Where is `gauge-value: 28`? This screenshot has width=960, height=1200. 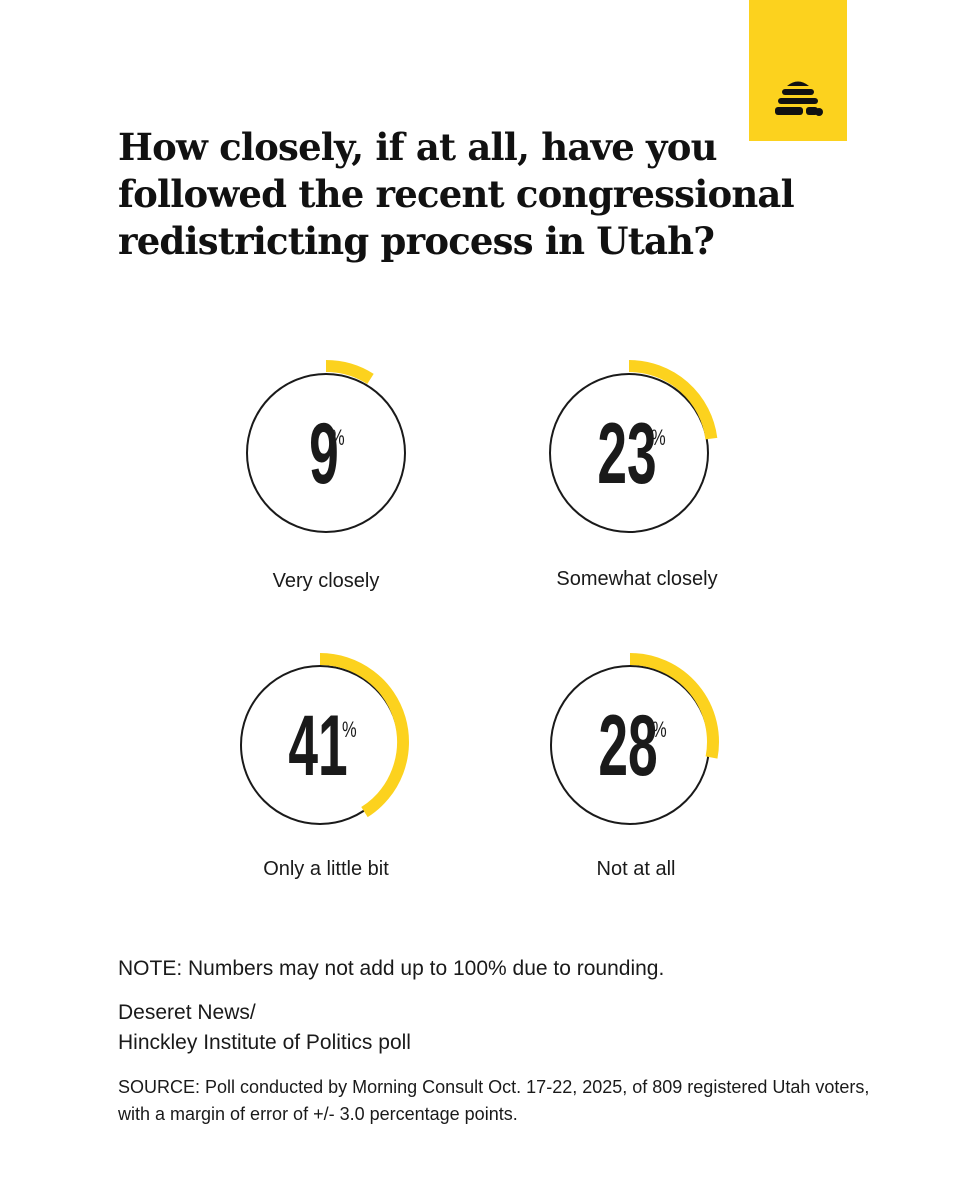
gauge-value: 28 is located at coordinates (627, 746).